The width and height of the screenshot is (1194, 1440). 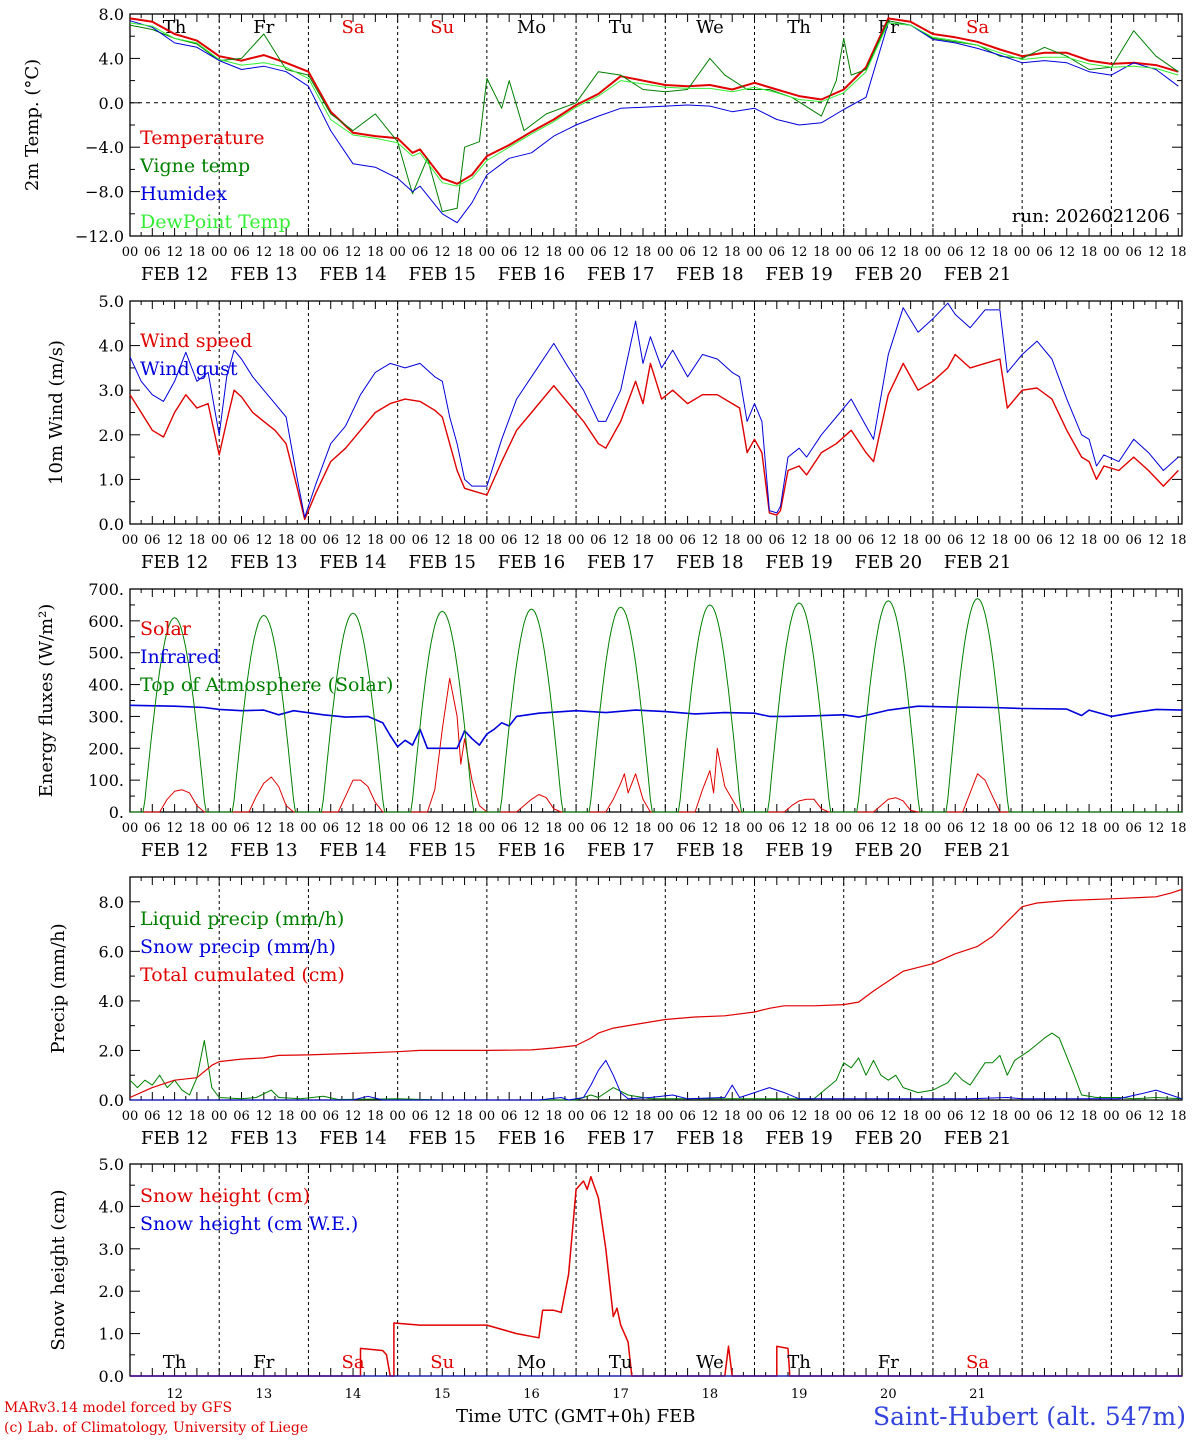 I want to click on series-line-infrared, so click(x=656, y=727).